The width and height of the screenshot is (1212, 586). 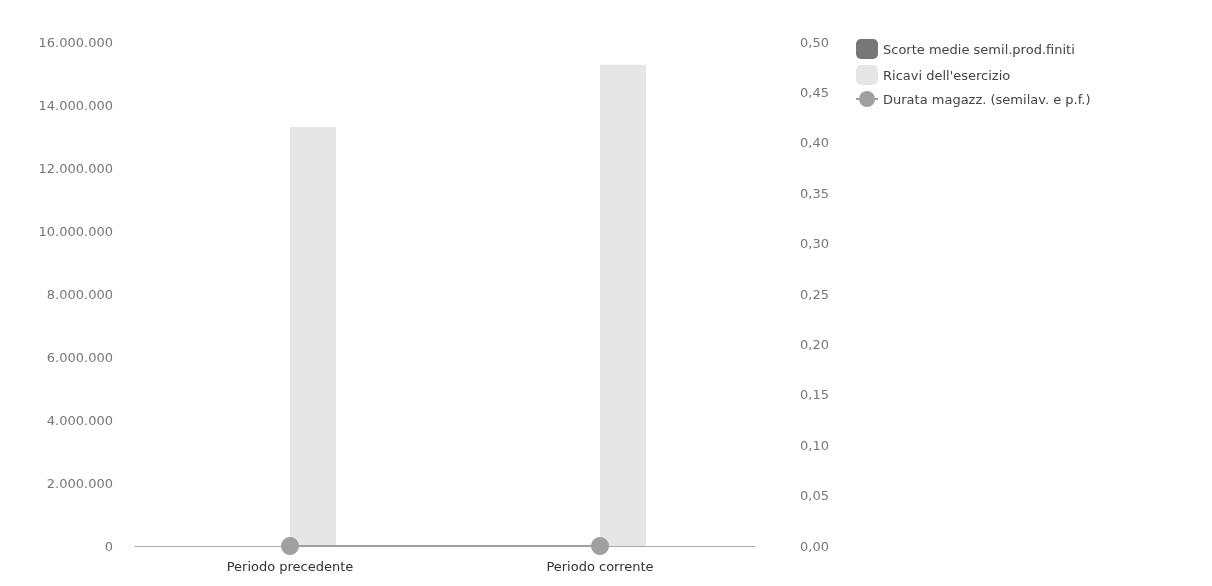 What do you see at coordinates (79, 483) in the screenshot?
I see `y-tick-label: 2.000.000` at bounding box center [79, 483].